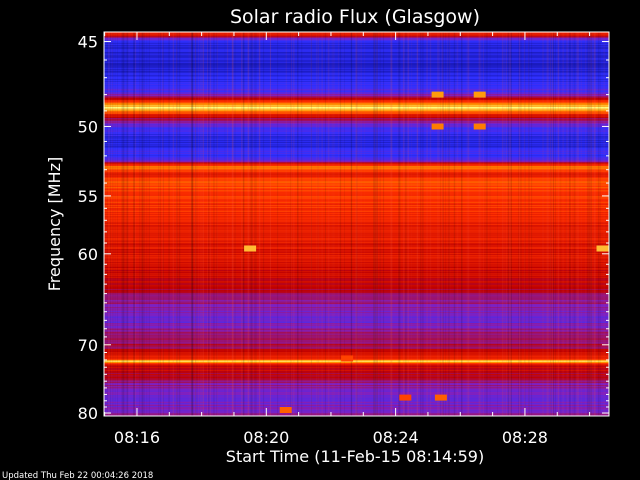  What do you see at coordinates (437, 126) in the screenshot?
I see `bright-spot` at bounding box center [437, 126].